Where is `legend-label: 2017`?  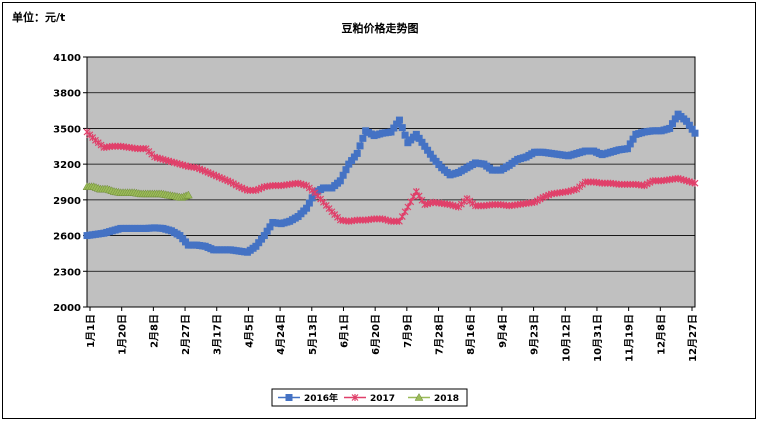 legend-label: 2017 is located at coordinates (382, 399).